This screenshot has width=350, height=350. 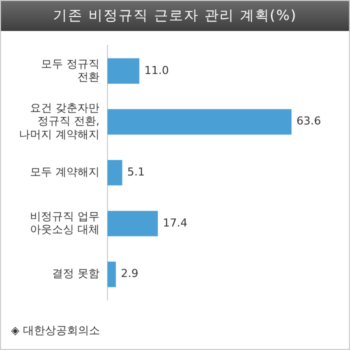 What do you see at coordinates (156, 70) in the screenshot?
I see `data-label: 11.0` at bounding box center [156, 70].